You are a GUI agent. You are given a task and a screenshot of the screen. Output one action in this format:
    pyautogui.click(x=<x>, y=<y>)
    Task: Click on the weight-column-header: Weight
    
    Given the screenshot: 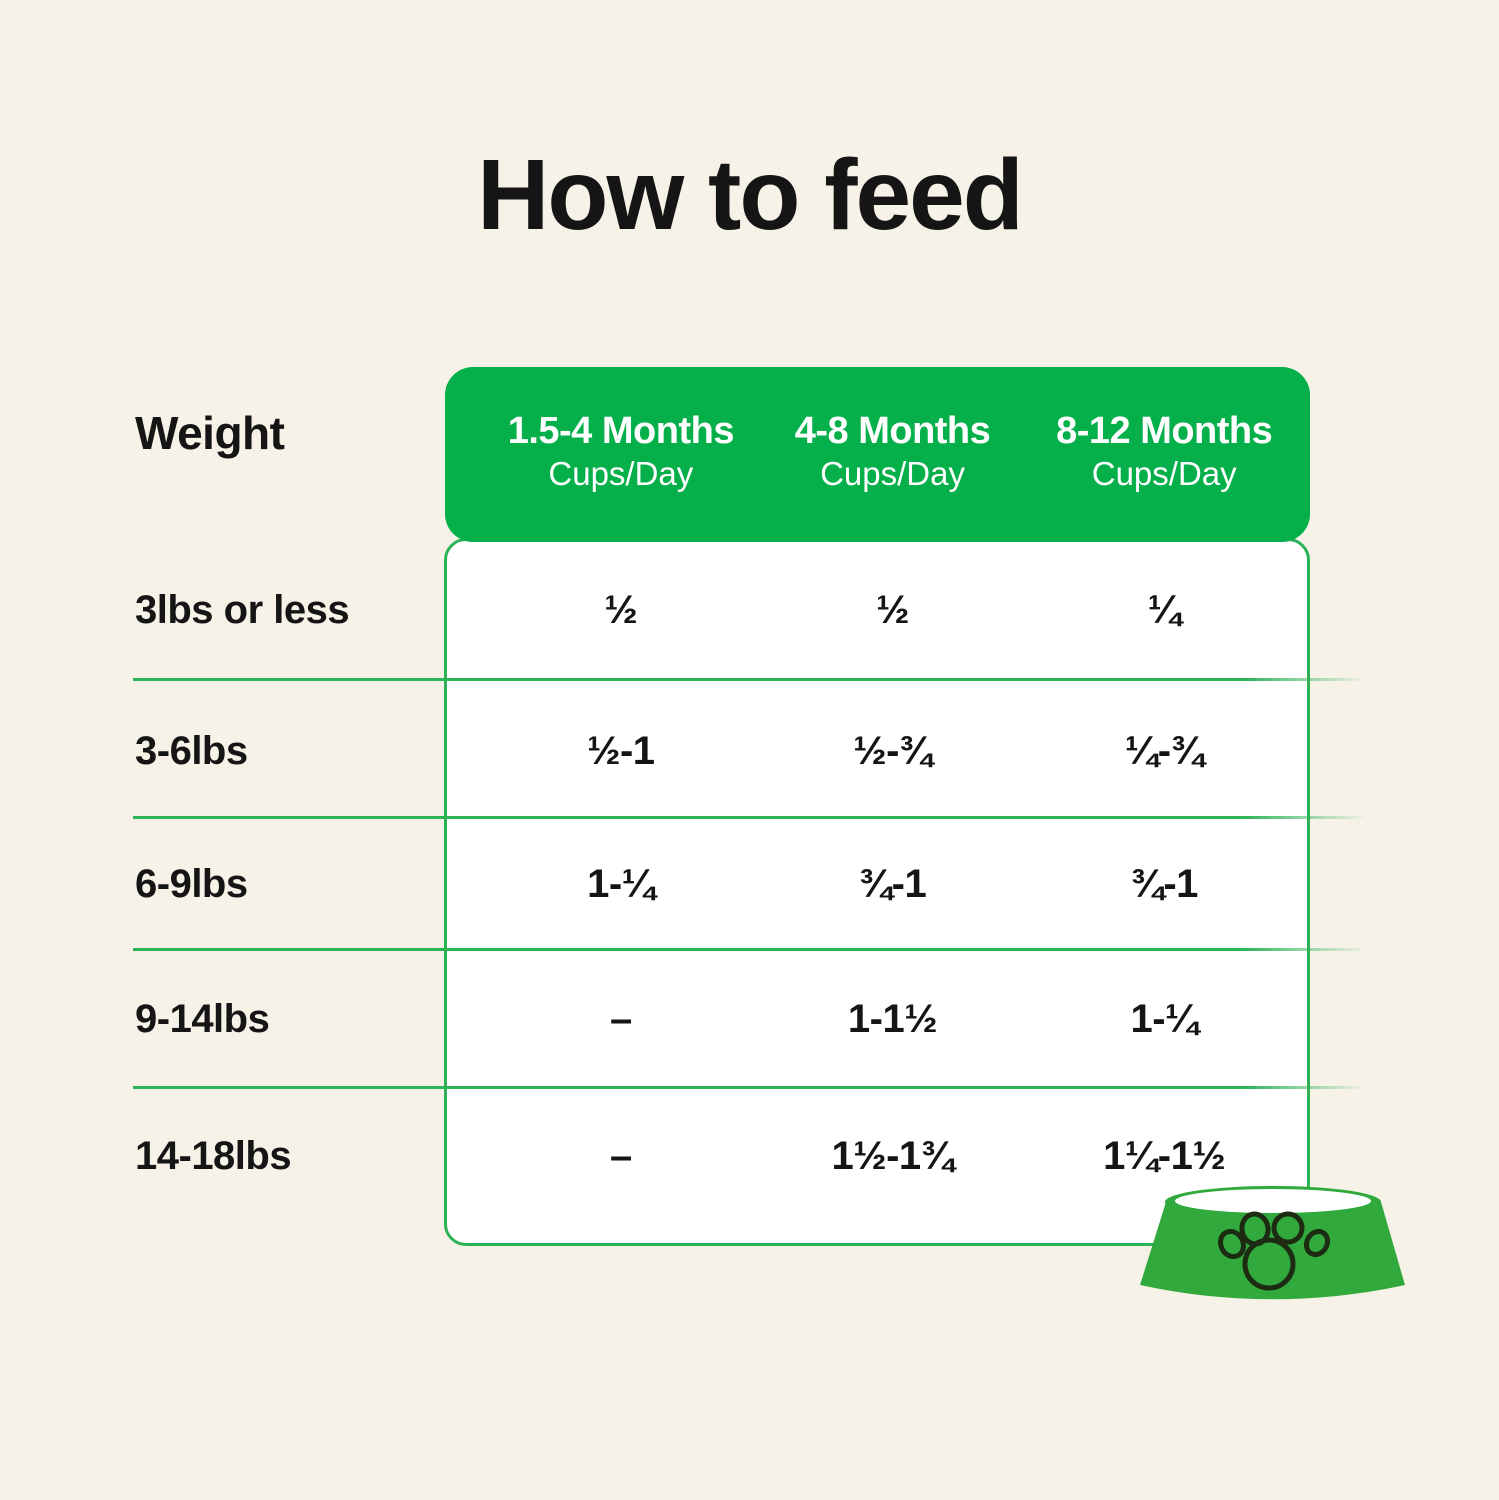 What is the action you would take?
    pyautogui.click(x=210, y=433)
    